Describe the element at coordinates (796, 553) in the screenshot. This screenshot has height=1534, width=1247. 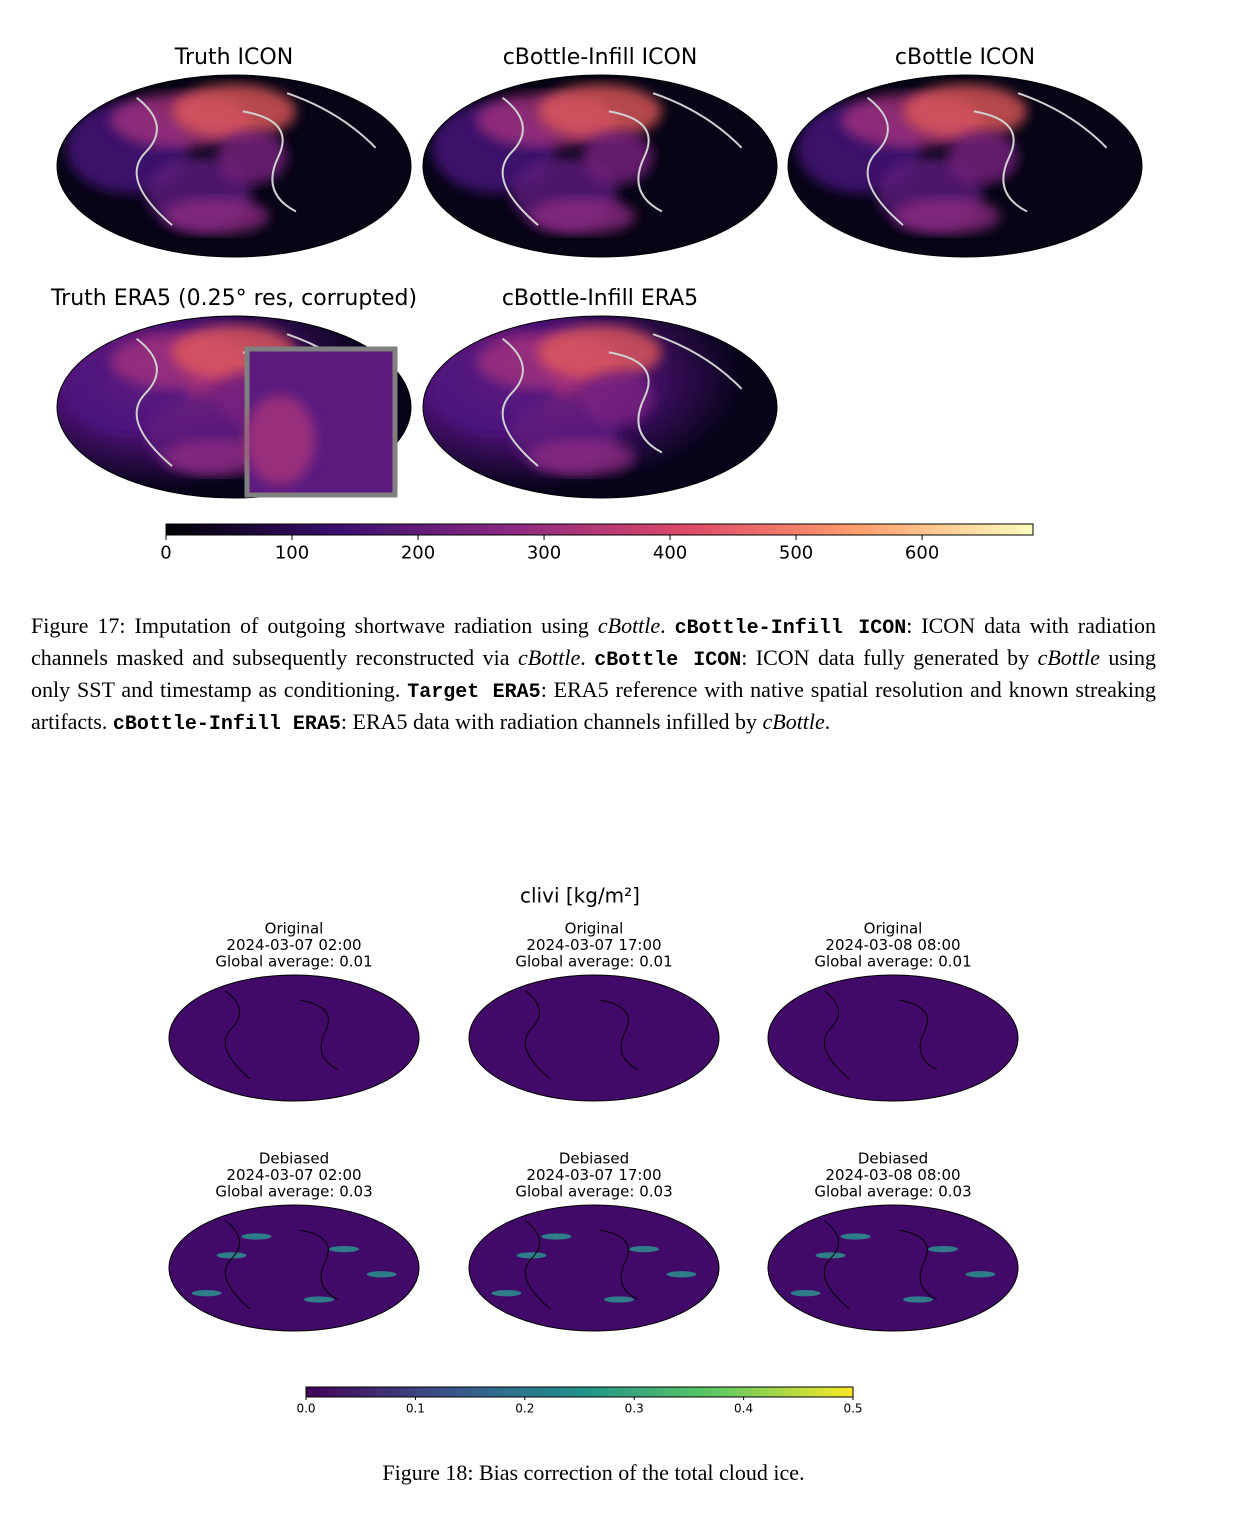
I see `colorbar-tick-label: 500` at that location.